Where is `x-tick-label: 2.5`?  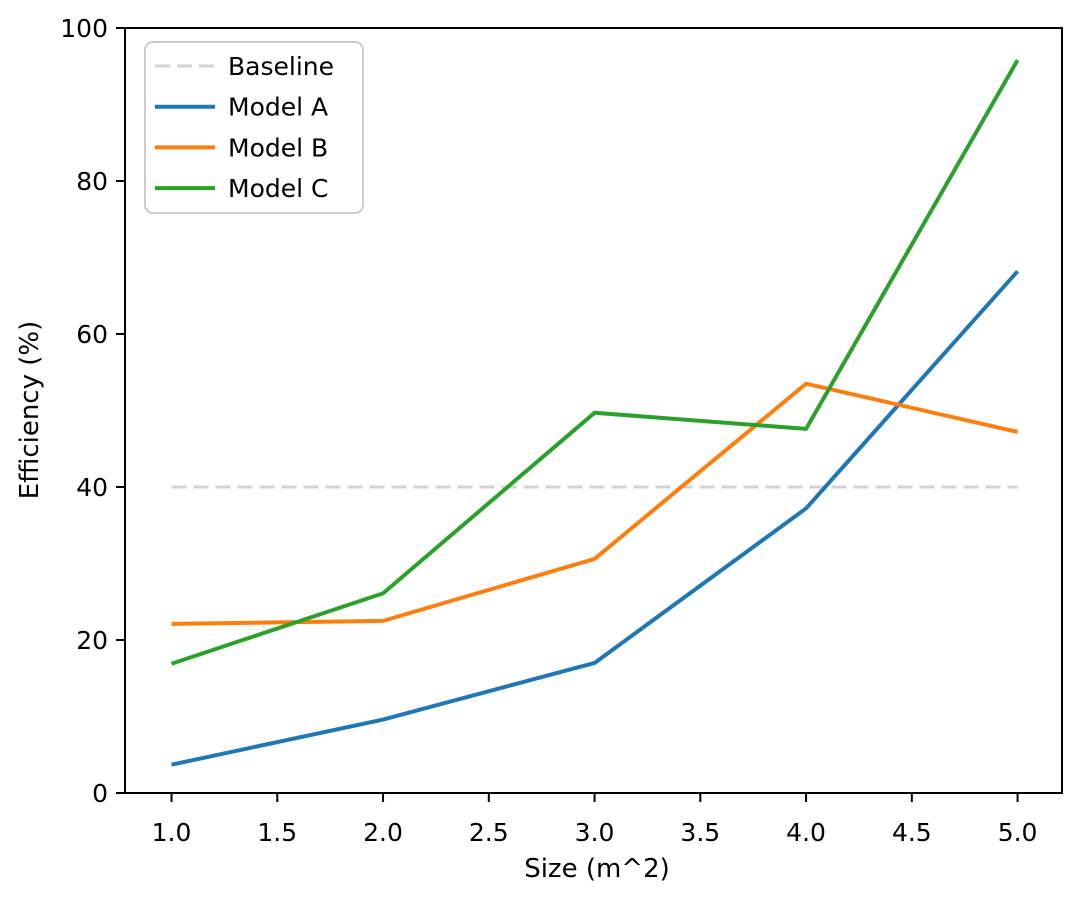 x-tick-label: 2.5 is located at coordinates (489, 832).